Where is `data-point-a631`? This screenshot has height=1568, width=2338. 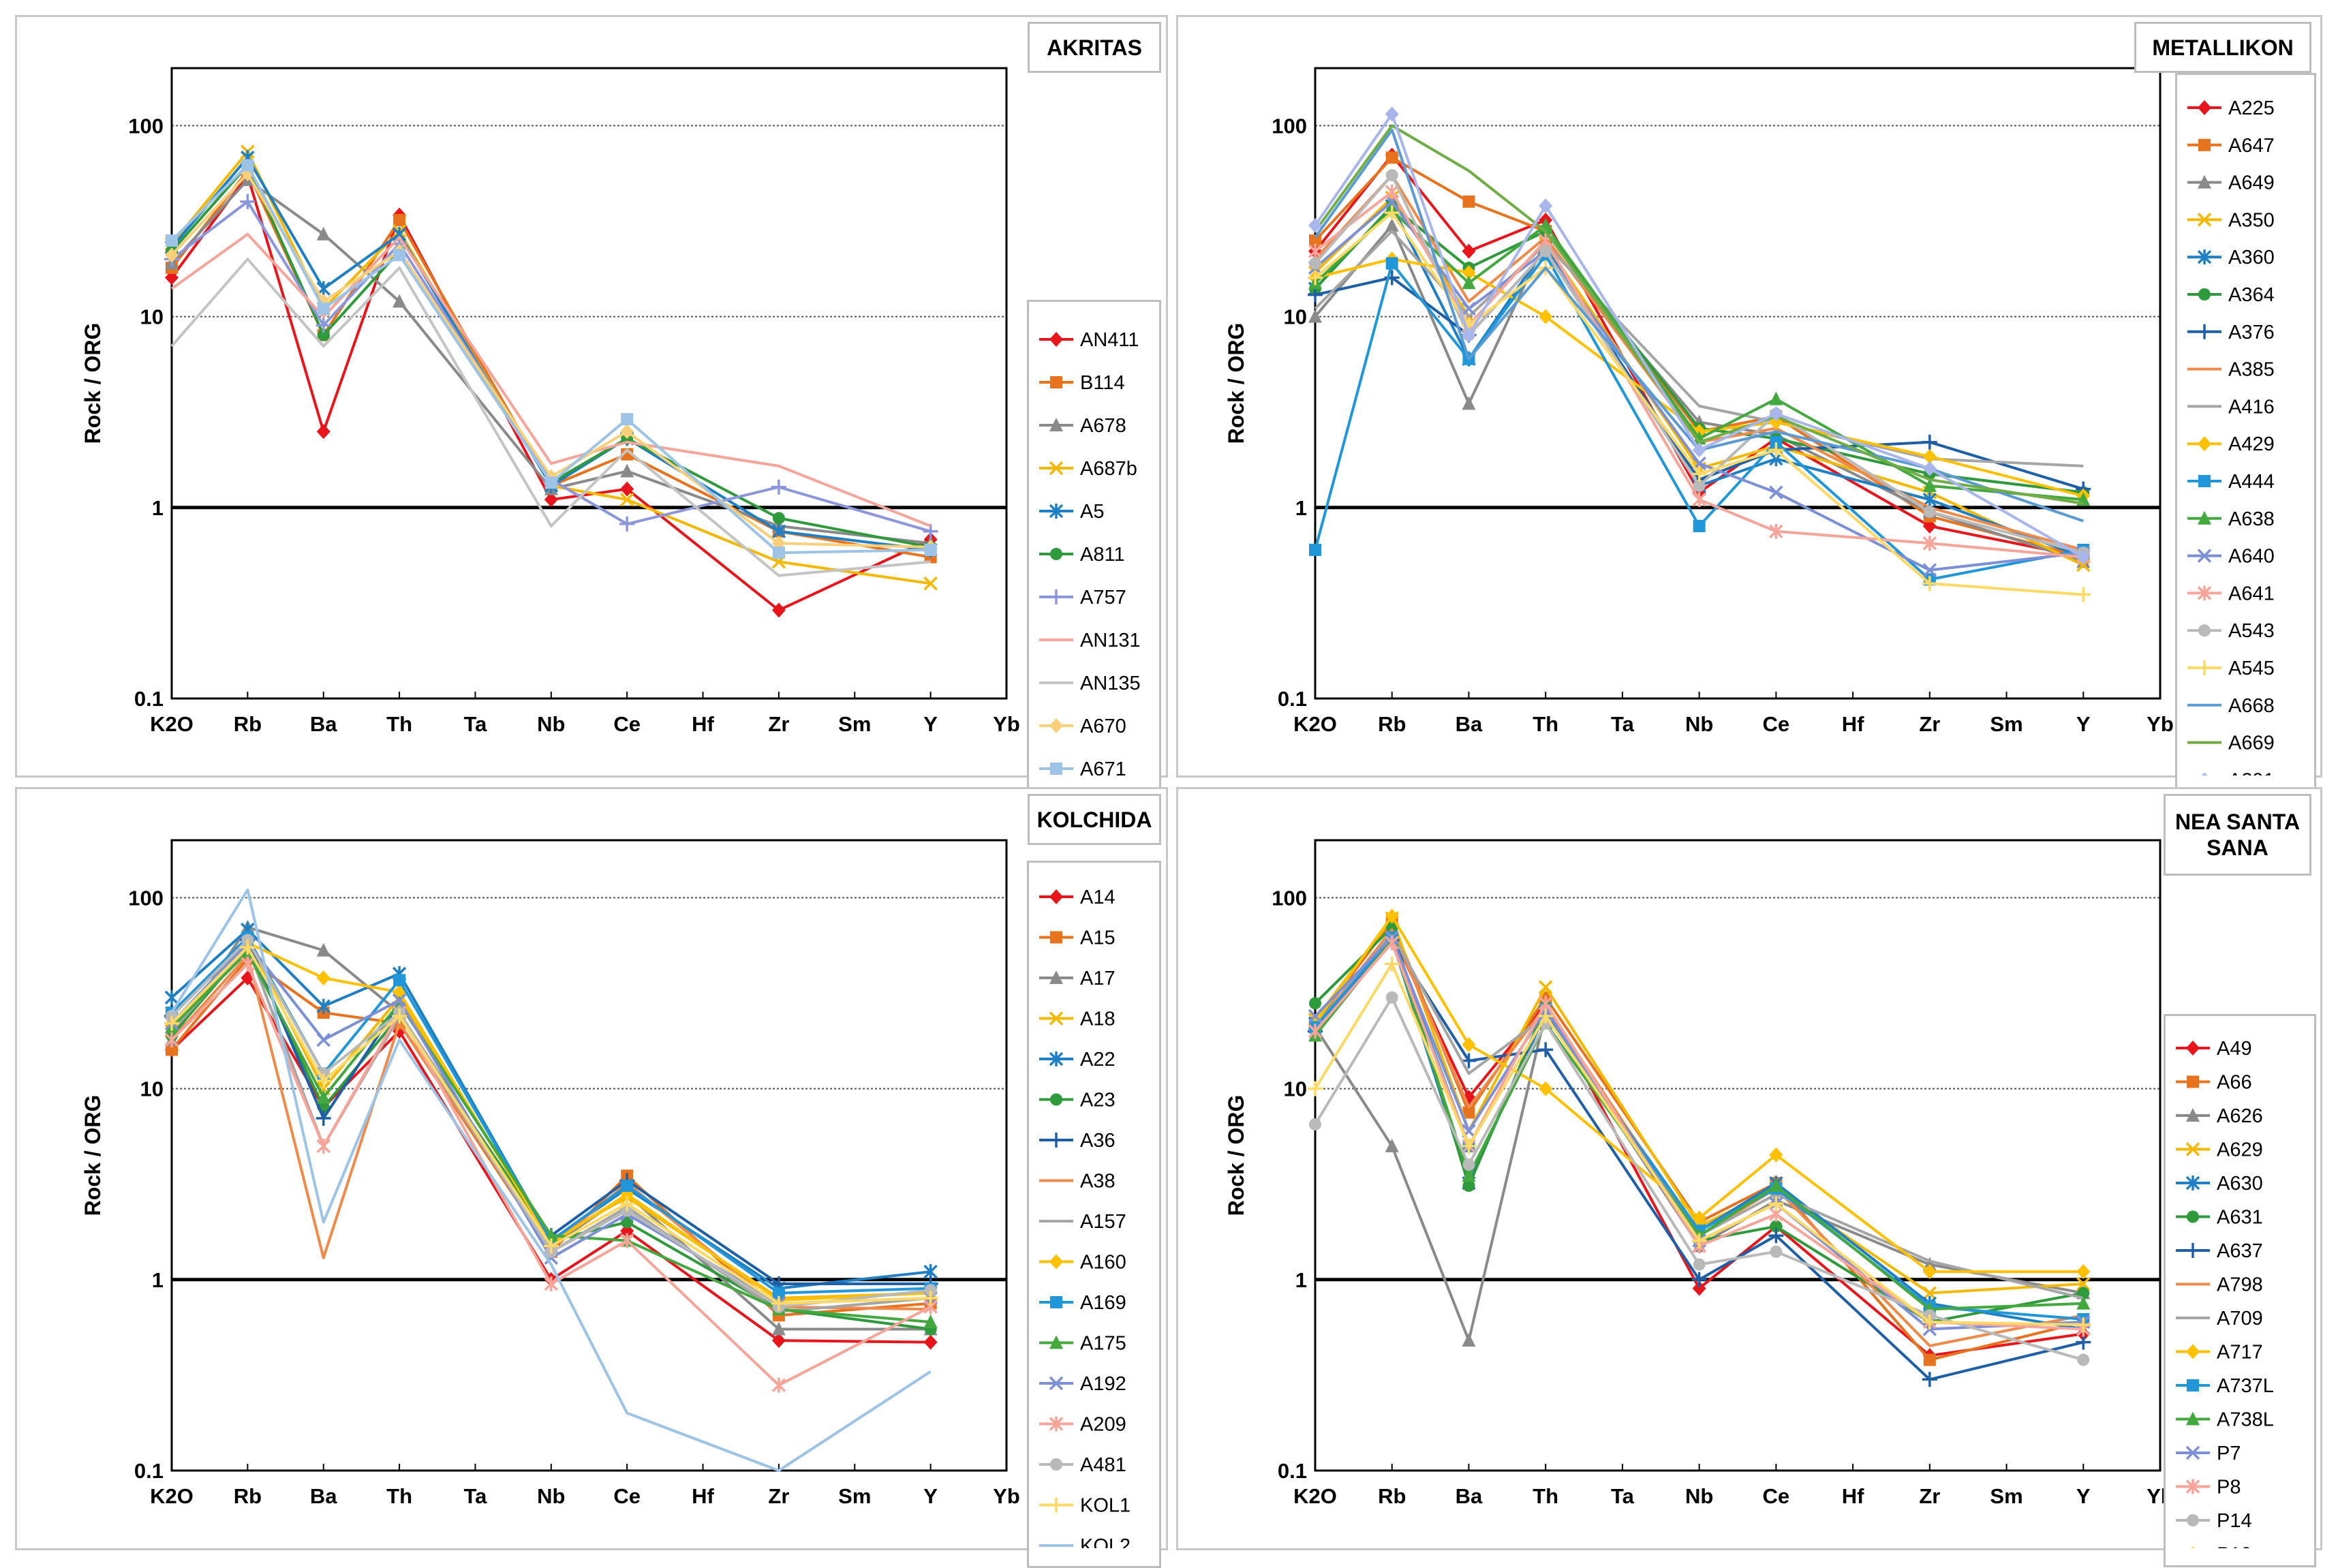
data-point-a631 is located at coordinates (1776, 1227).